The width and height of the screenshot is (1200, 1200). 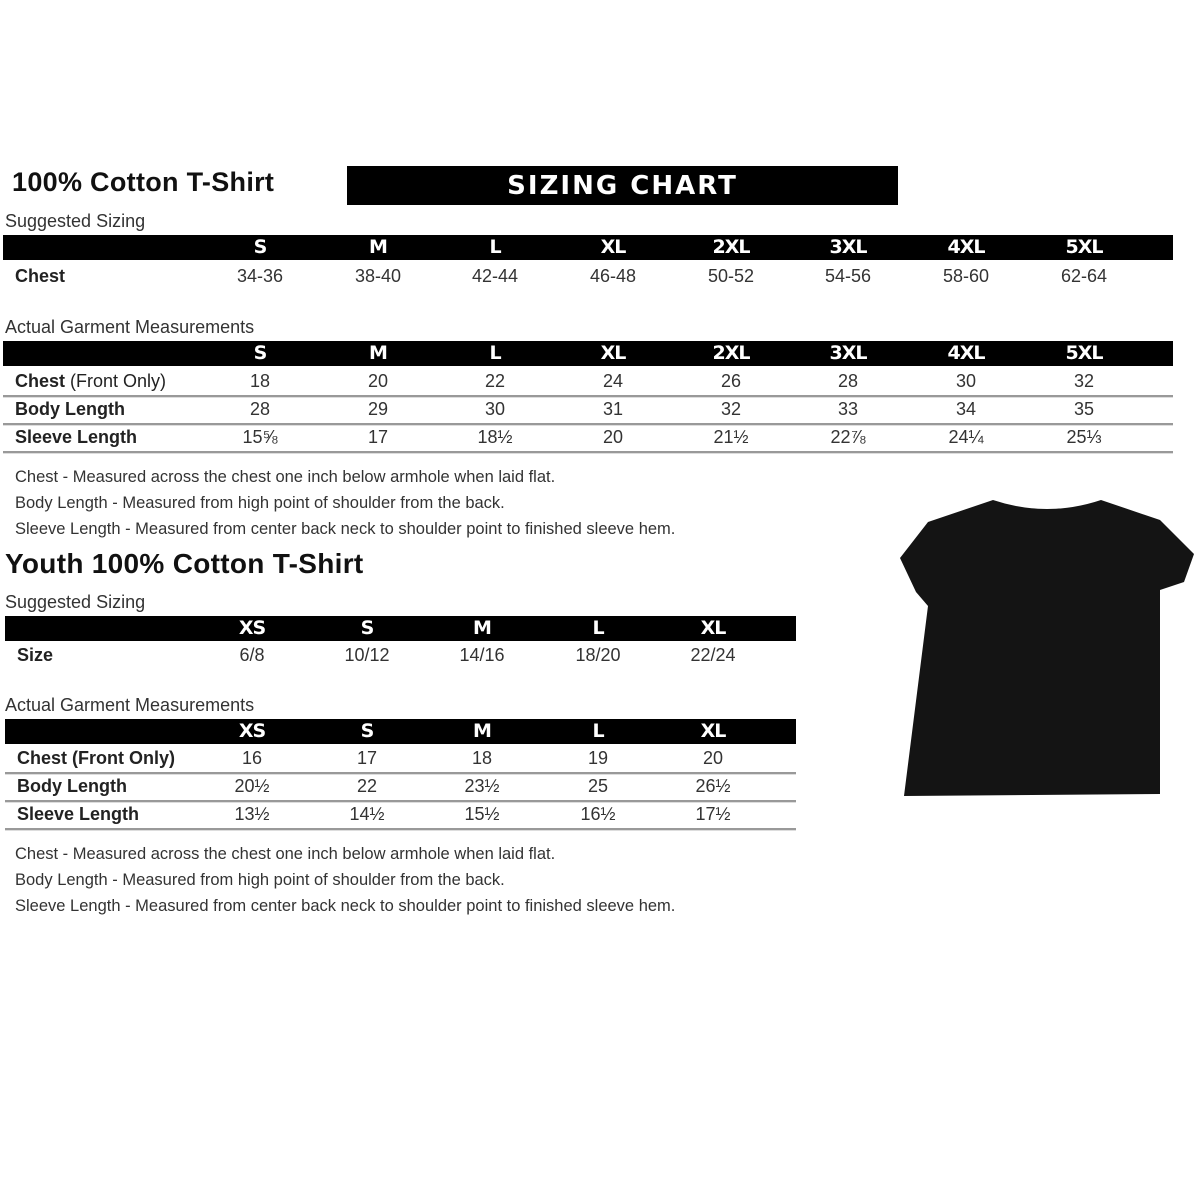 I want to click on row-label-suffix: (Front Only), so click(x=118, y=381).